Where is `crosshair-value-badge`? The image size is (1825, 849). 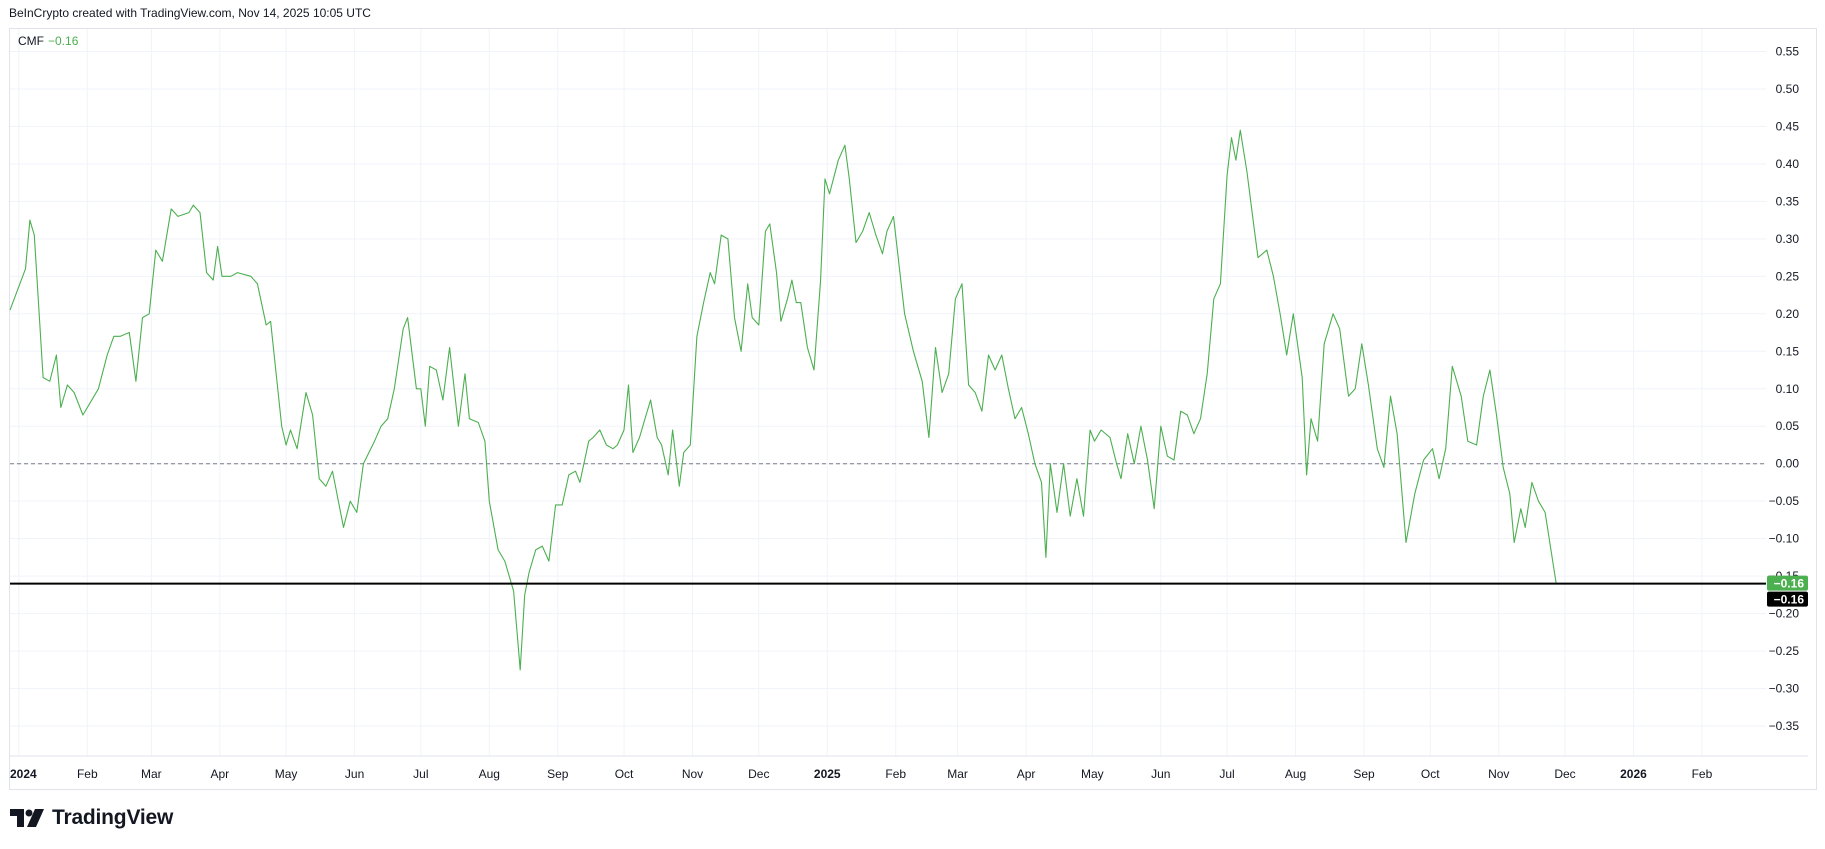
crosshair-value-badge is located at coordinates (1787, 599).